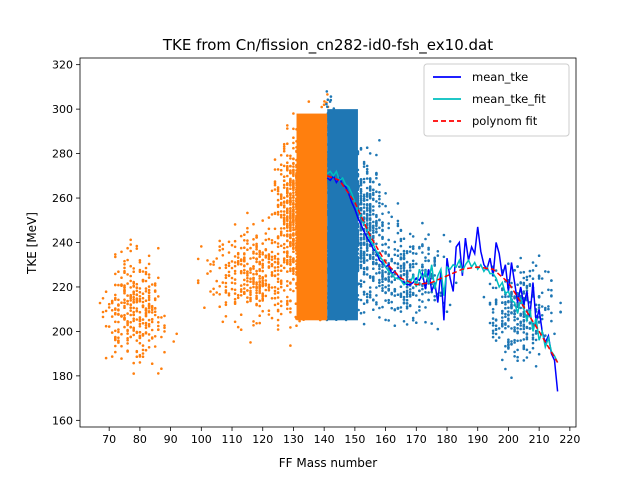 The width and height of the screenshot is (640, 484). I want to click on x-tick-label: 90, so click(171, 439).